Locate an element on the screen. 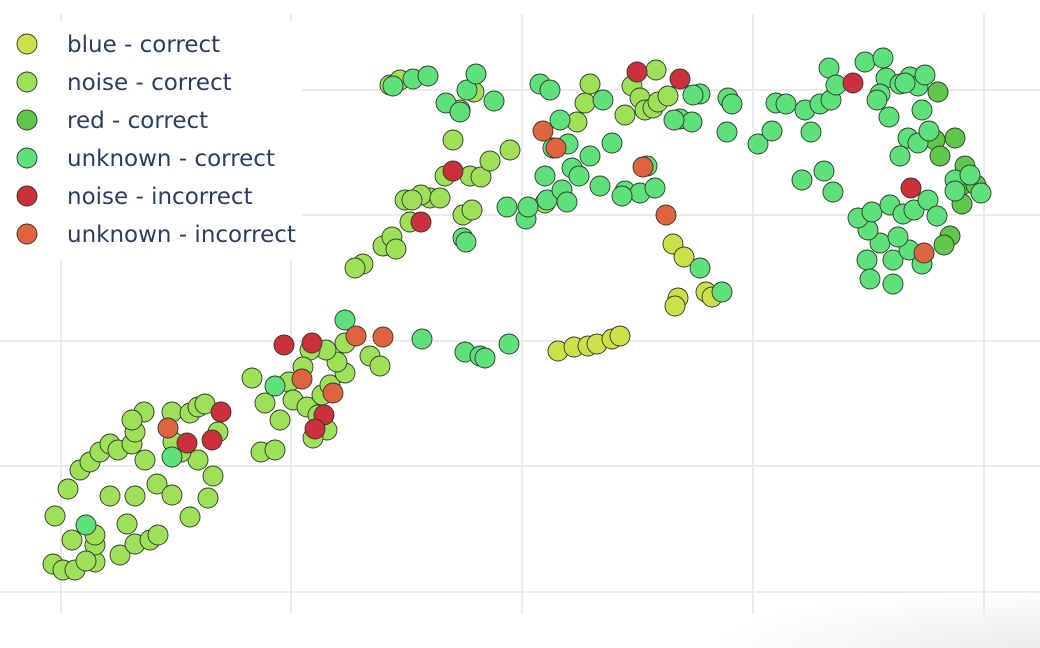 This screenshot has height=648, width=1040. legend-item-red-correct: red - correct is located at coordinates (112, 121).